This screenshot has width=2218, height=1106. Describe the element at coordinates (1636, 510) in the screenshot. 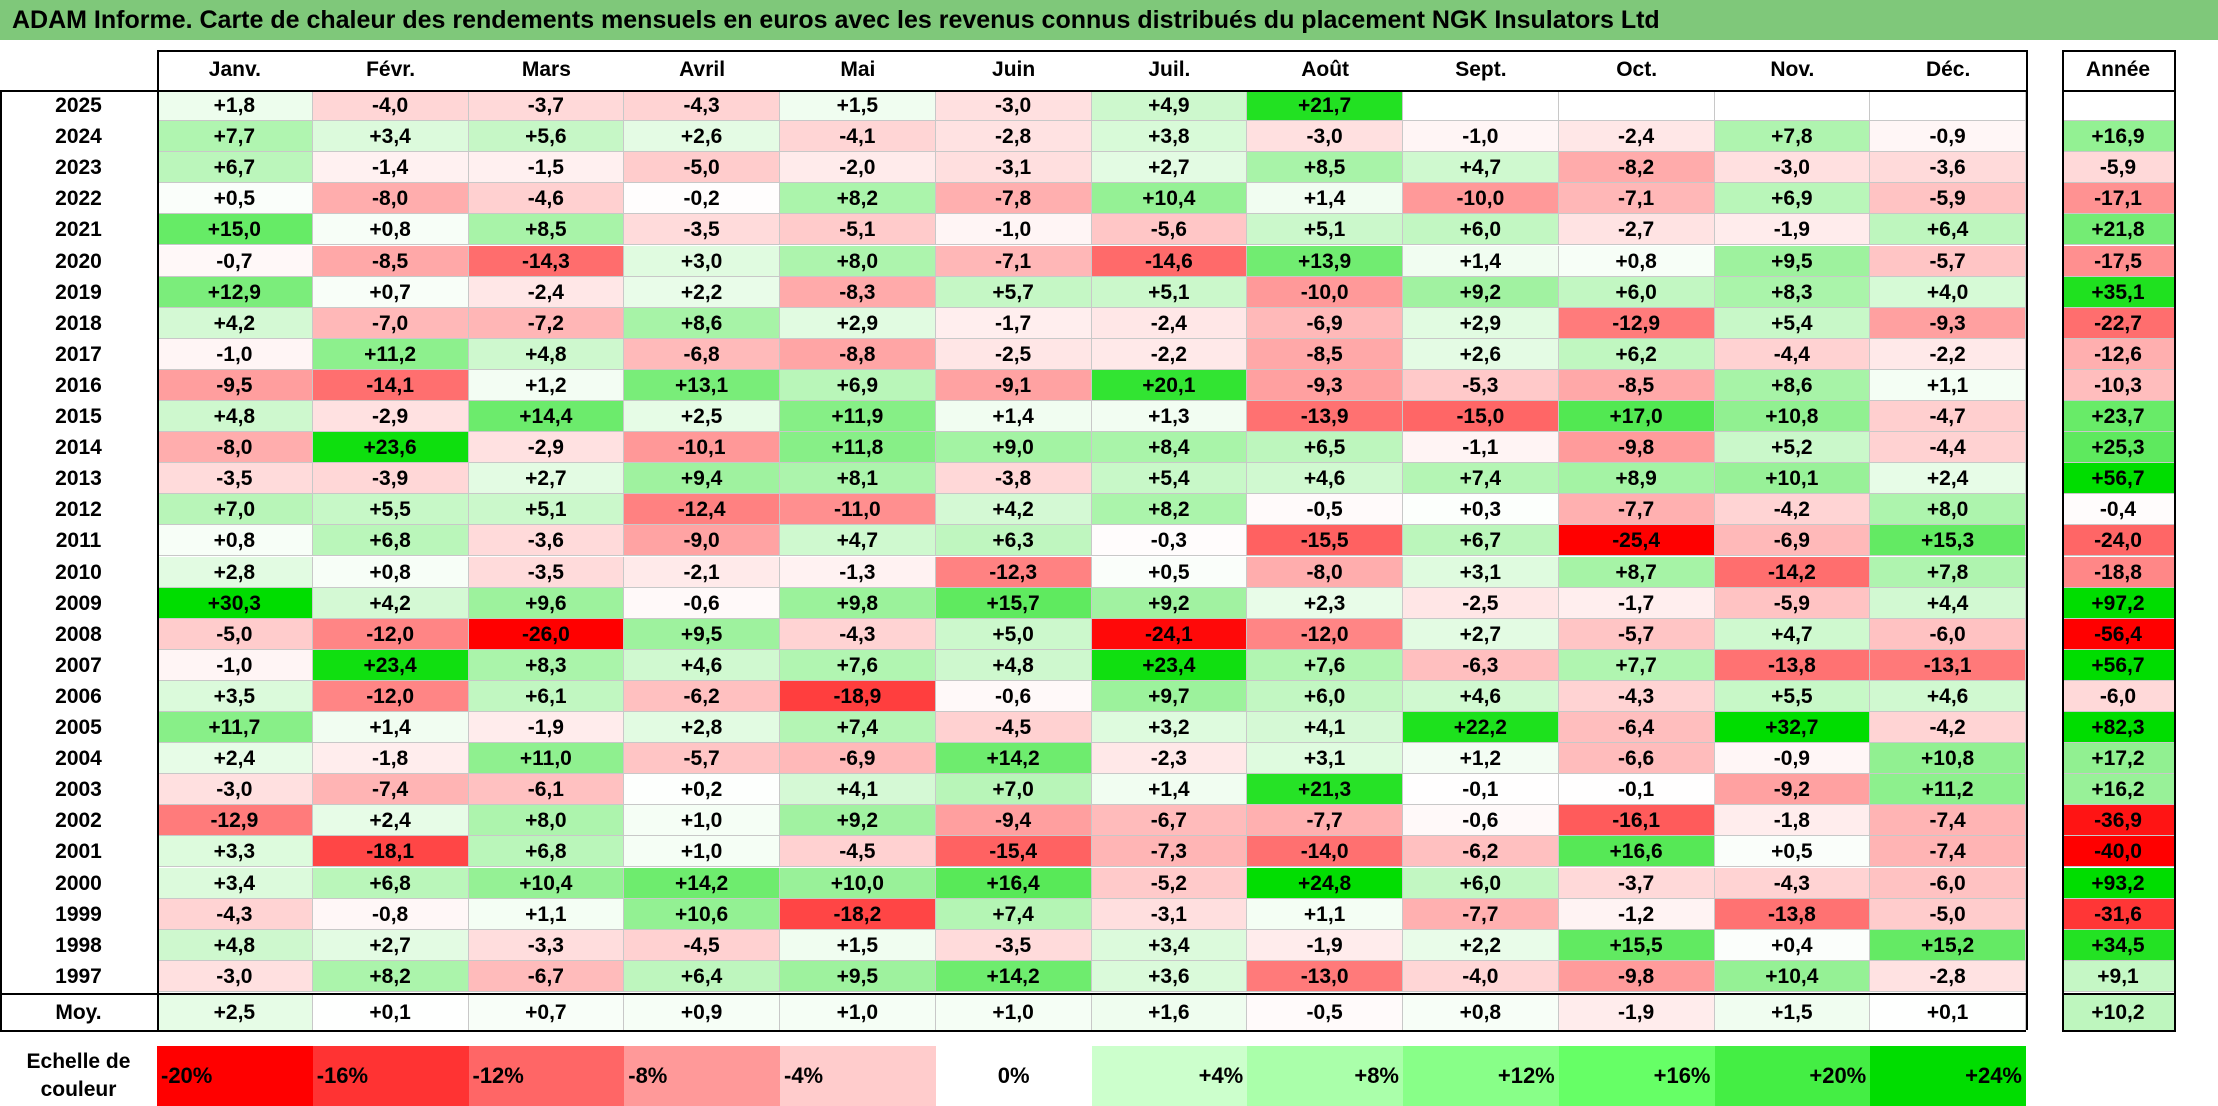

I see `heatmap-cell: -7,7` at that location.